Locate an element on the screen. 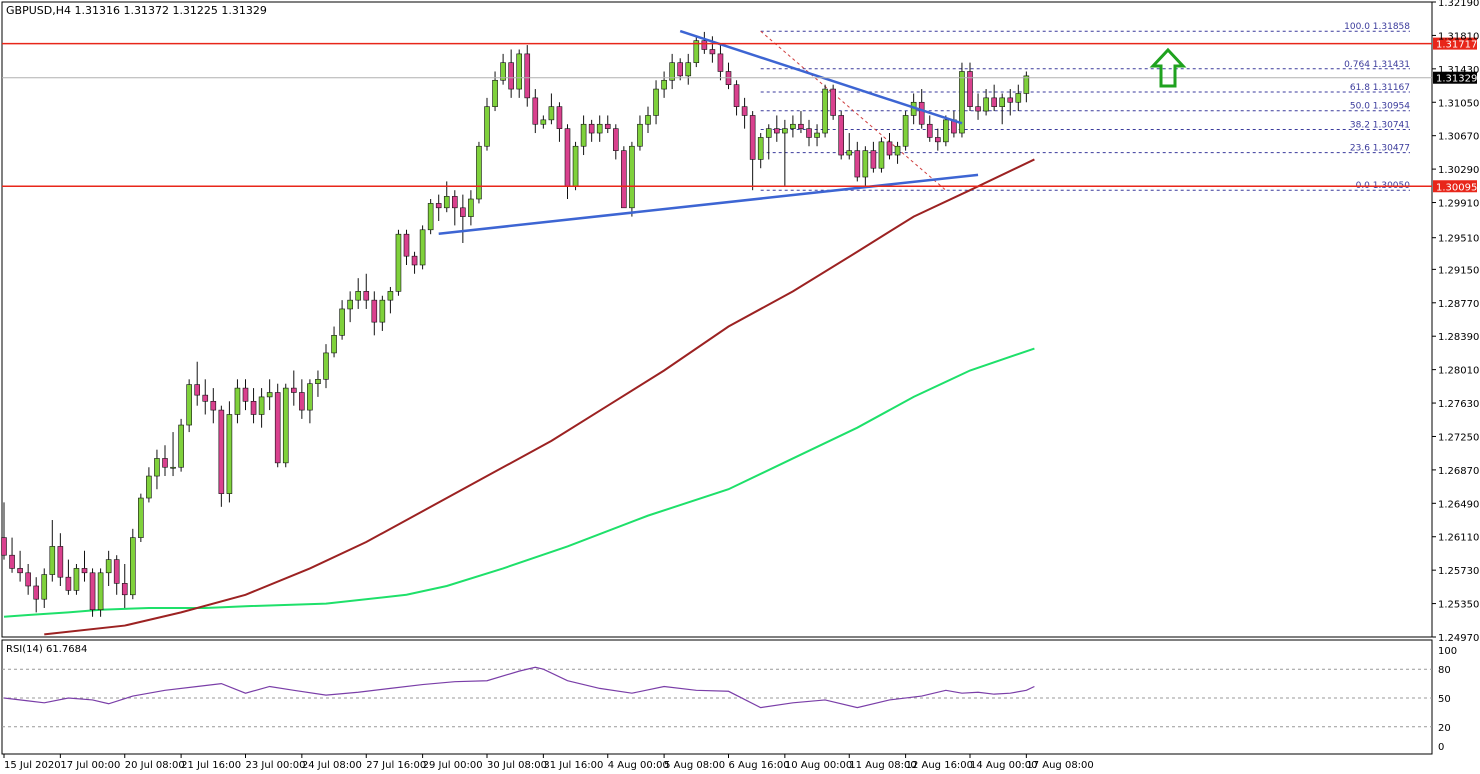  time-axis-label: 24 Jul 08:00 is located at coordinates (332, 765).